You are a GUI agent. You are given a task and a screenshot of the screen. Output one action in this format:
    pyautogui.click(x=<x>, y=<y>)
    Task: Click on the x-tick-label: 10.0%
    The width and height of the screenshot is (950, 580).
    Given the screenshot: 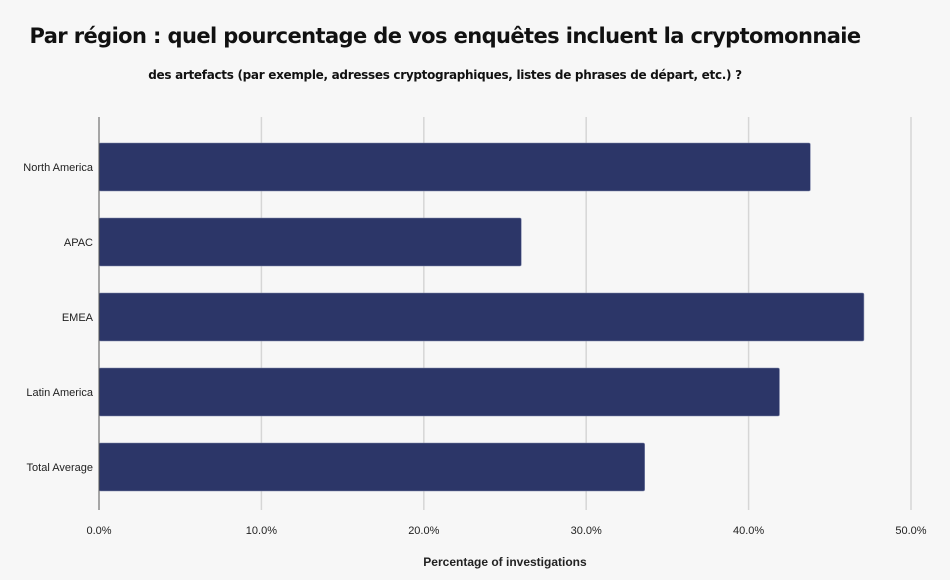 What is the action you would take?
    pyautogui.click(x=261, y=531)
    